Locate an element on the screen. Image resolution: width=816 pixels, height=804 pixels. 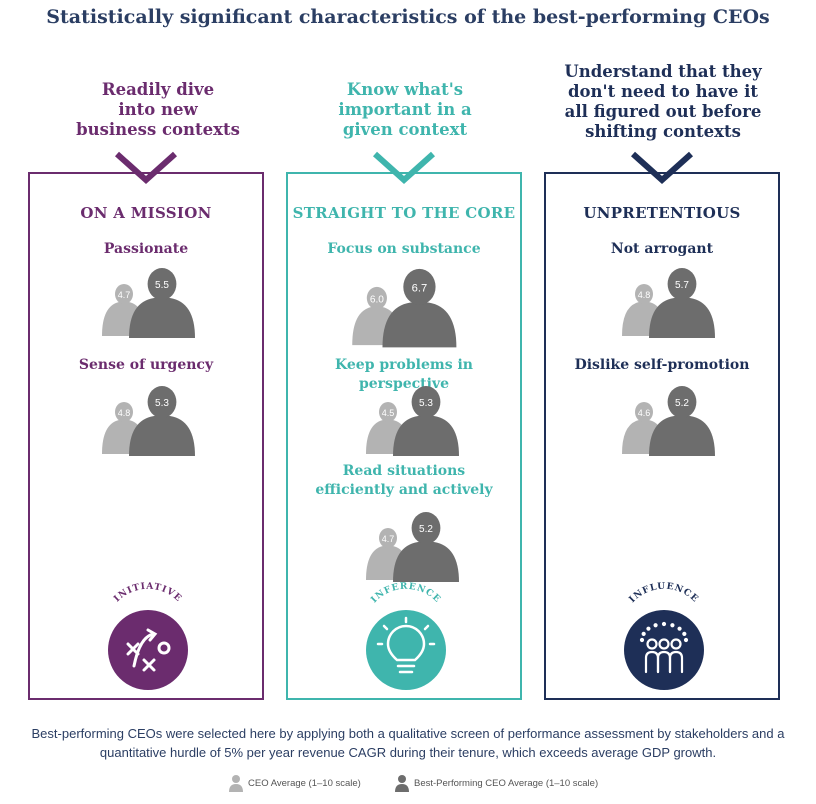
trait-label: Not arrogant is located at coordinates (662, 249).